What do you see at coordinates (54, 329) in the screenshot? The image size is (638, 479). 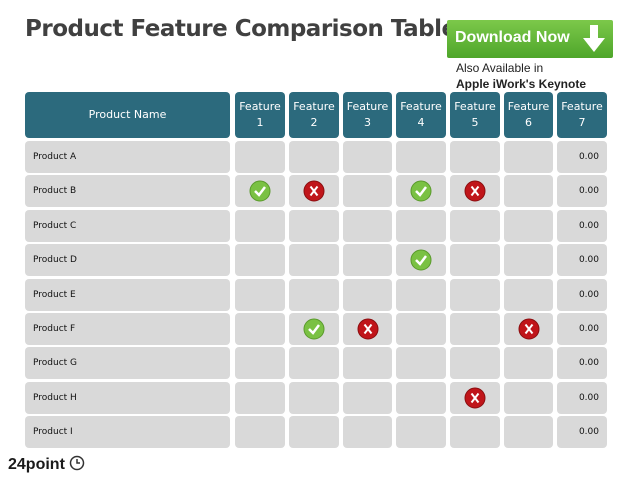 I see `product-name: Product F` at bounding box center [54, 329].